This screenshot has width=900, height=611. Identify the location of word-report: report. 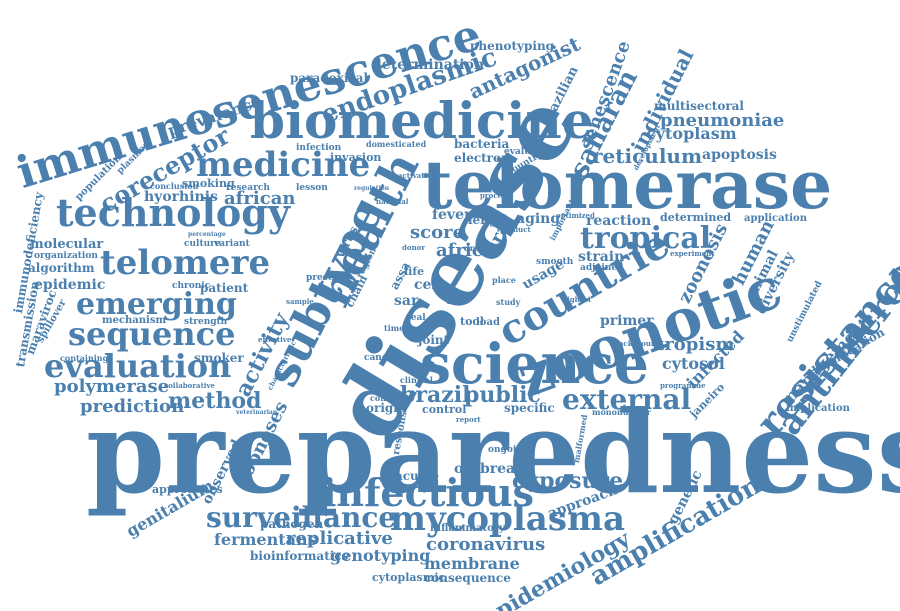
(468, 419).